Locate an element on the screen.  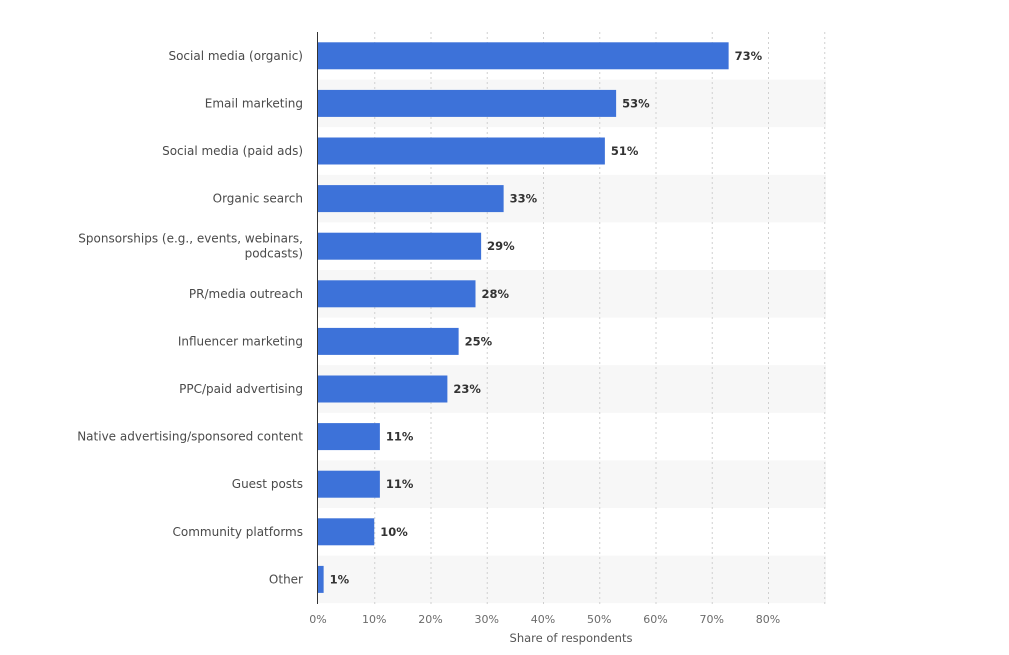
category-label: Community platforms is located at coordinates (237, 532).